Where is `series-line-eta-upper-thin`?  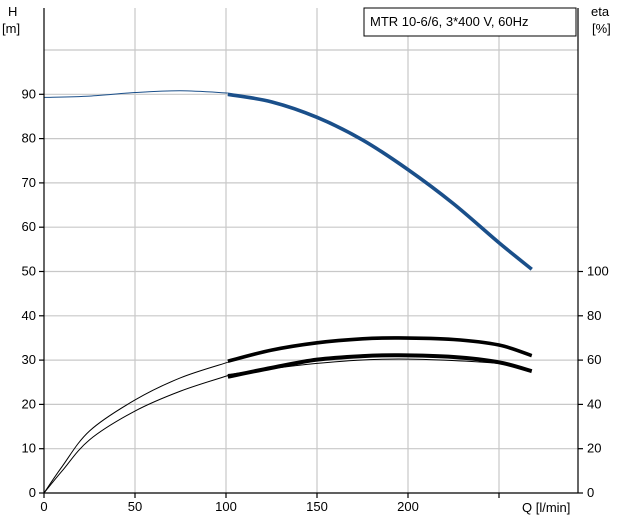
series-line-eta-upper-thin is located at coordinates (135, 427).